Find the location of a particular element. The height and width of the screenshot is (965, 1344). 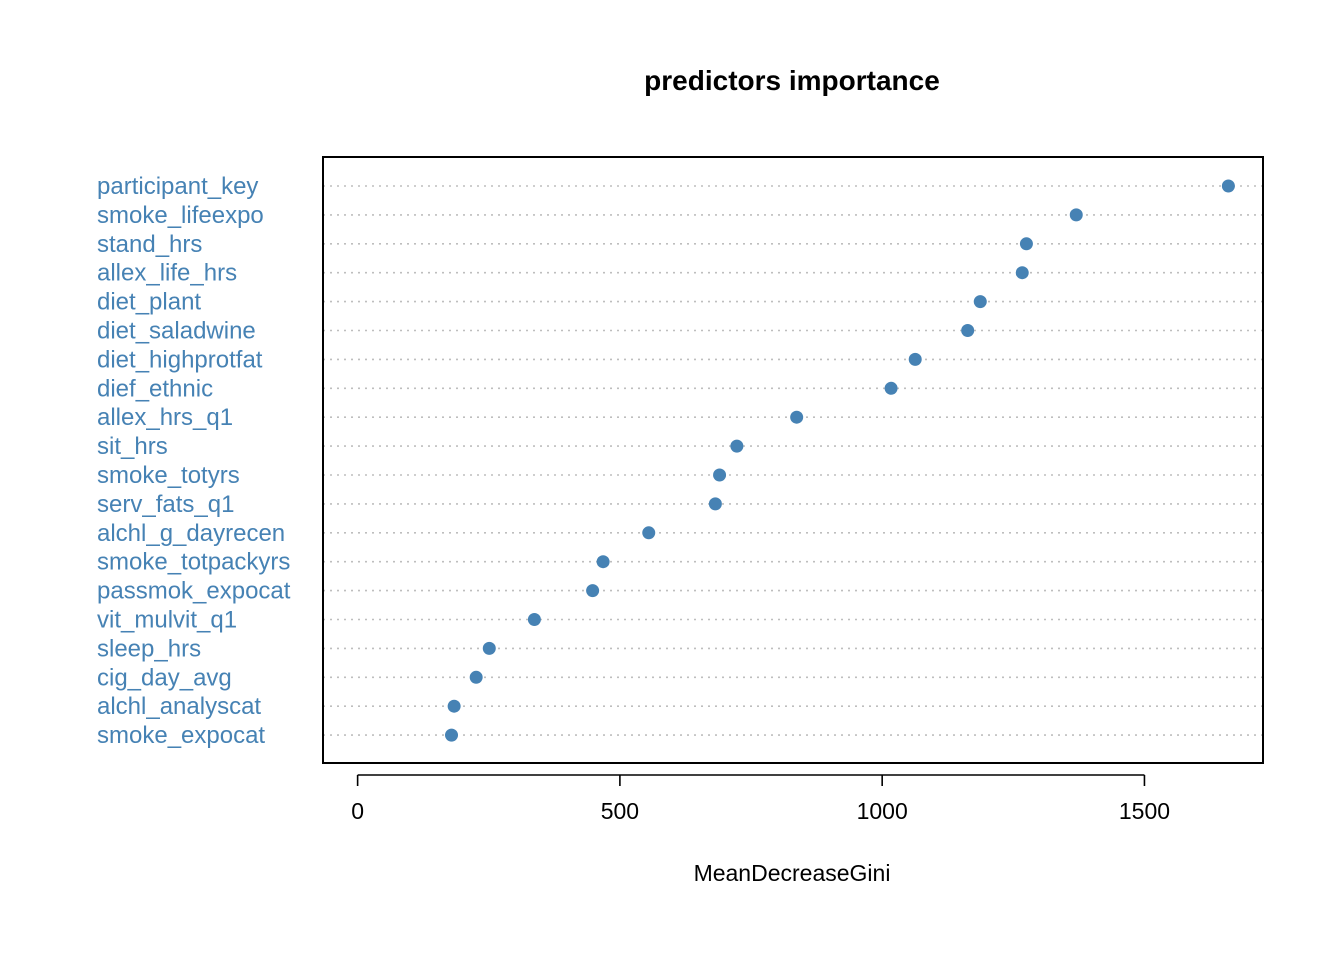

category-label: alchl_analyscat is located at coordinates (179, 706).